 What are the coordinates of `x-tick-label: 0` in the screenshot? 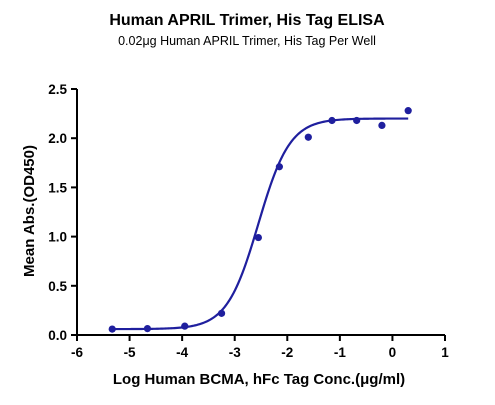 It's located at (393, 352).